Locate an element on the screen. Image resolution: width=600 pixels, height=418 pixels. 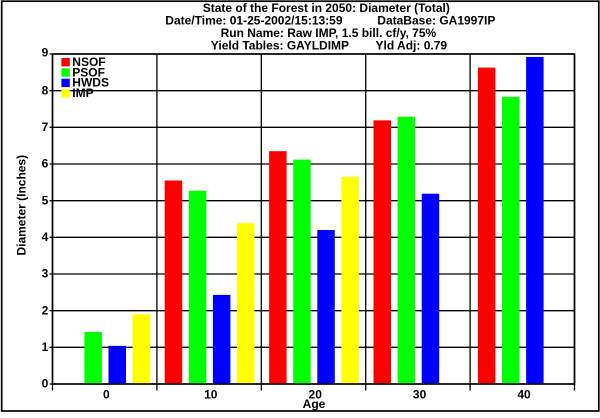
svg-text:Run Name: Raw IMP, 1.5 bill. c: Run Name: Raw IMP, 1.5 bill. cf/y, 75% is located at coordinates (329, 33).